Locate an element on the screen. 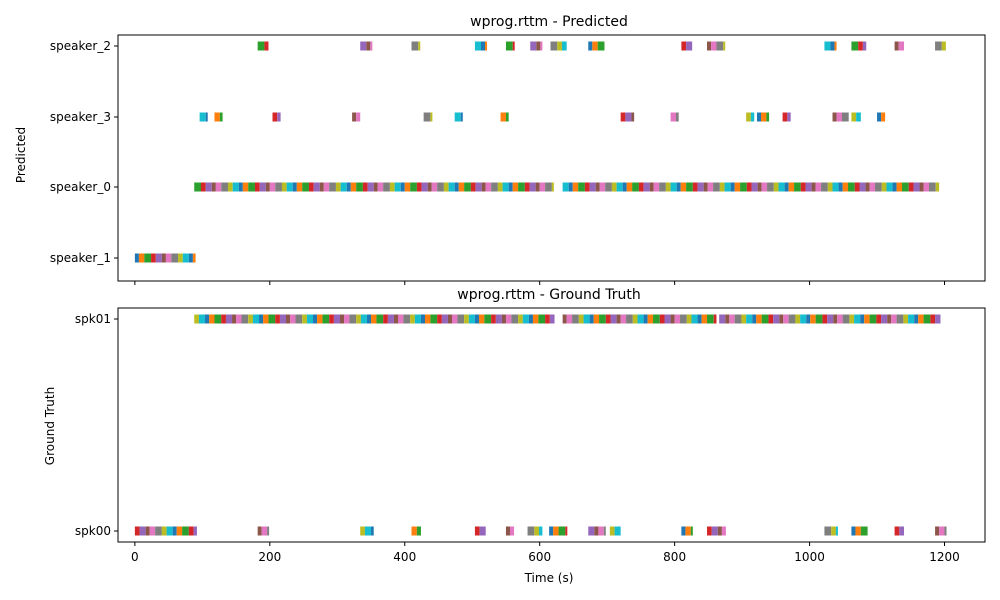 The width and height of the screenshot is (1000, 600). y-tick-label: speaker_0 is located at coordinates (80, 187).